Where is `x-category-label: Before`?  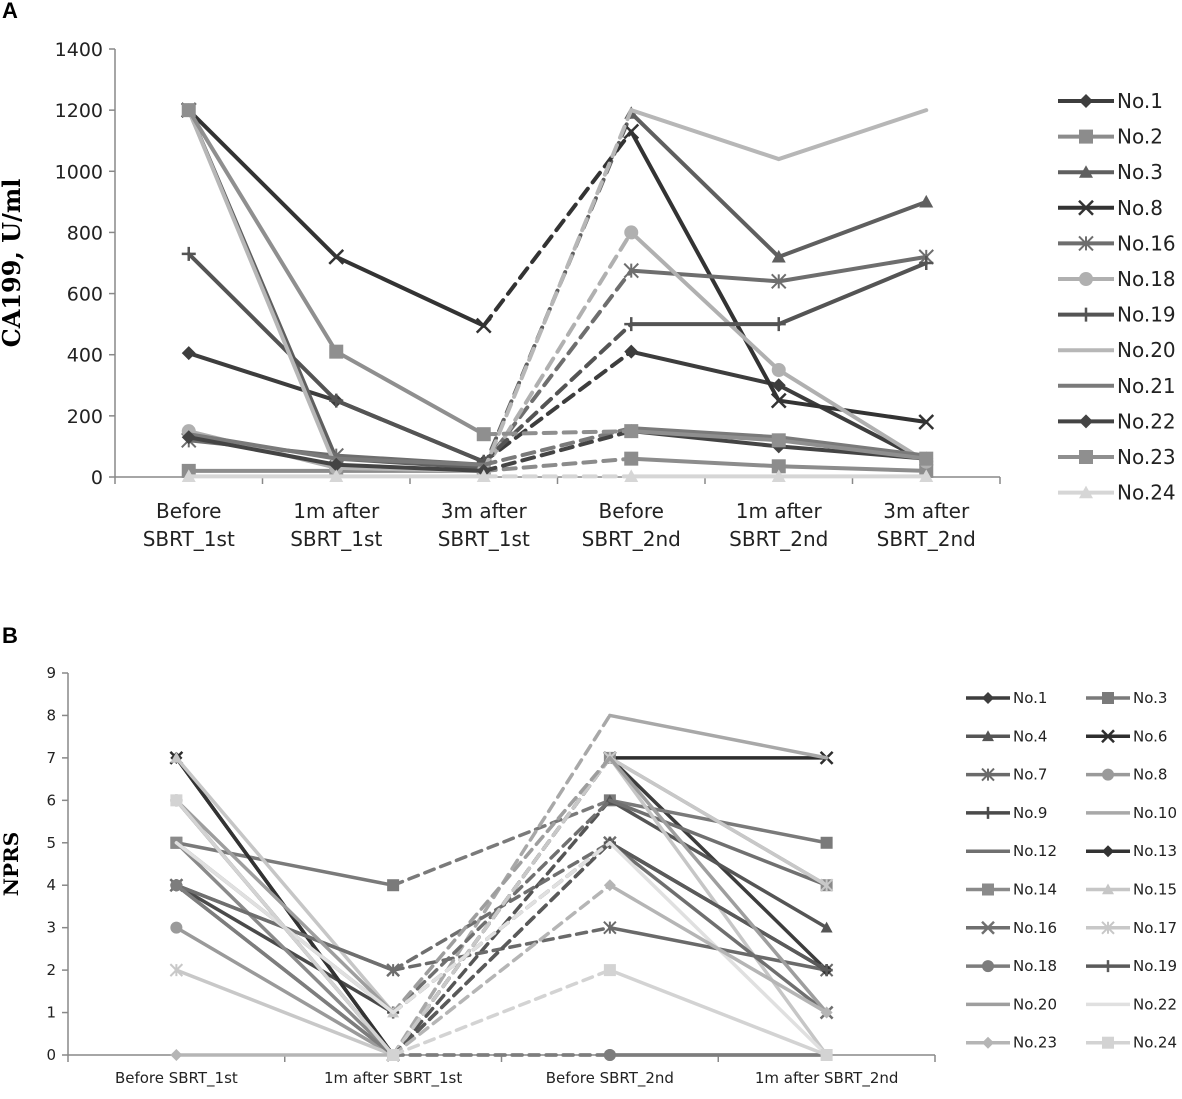 x-category-label: Before is located at coordinates (631, 511).